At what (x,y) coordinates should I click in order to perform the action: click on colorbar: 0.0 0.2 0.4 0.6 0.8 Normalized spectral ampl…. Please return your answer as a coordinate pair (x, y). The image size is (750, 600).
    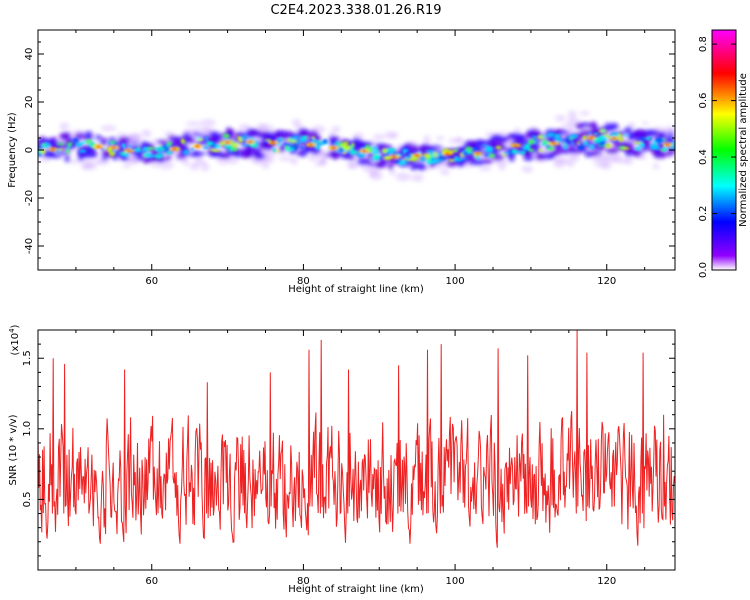
    Looking at the image, I should click on (723, 153).